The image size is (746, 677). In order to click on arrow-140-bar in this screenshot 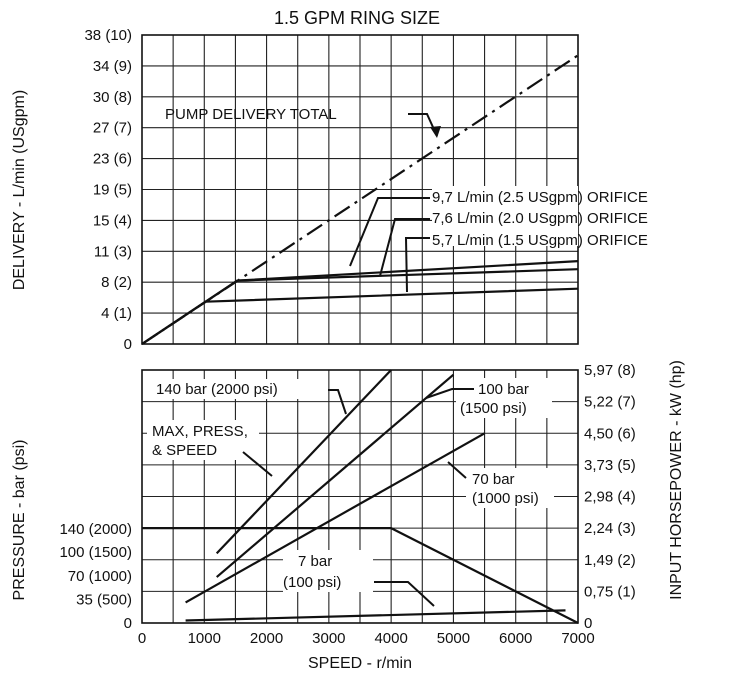, I will do `click(337, 402)`.